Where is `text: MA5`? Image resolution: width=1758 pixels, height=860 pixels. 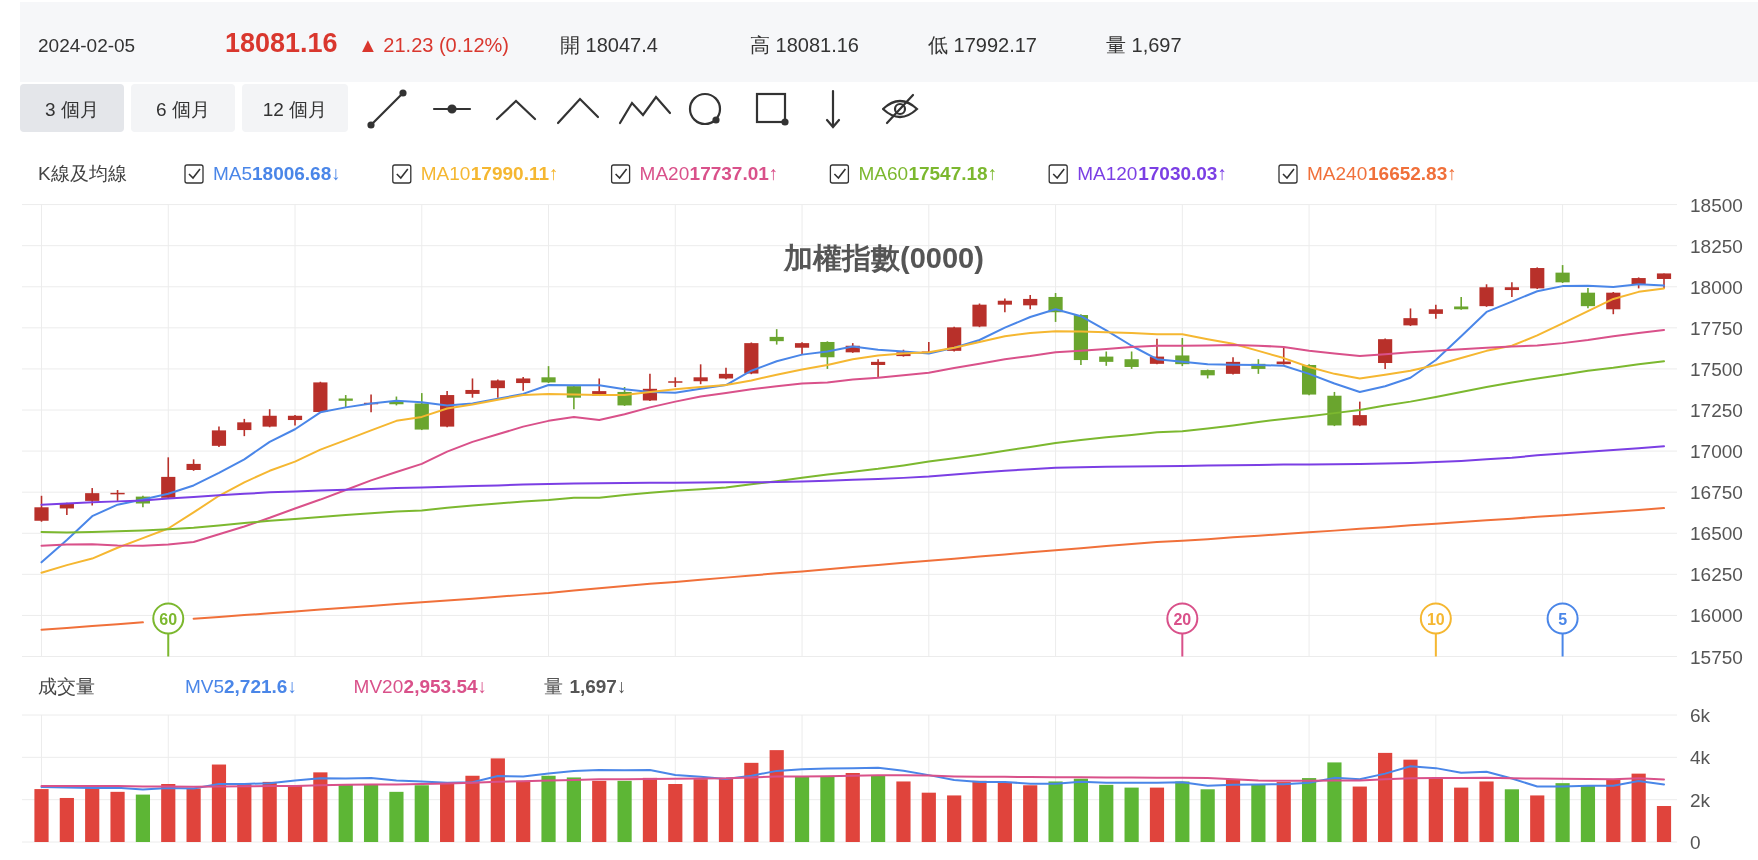 text: MA5 is located at coordinates (233, 173).